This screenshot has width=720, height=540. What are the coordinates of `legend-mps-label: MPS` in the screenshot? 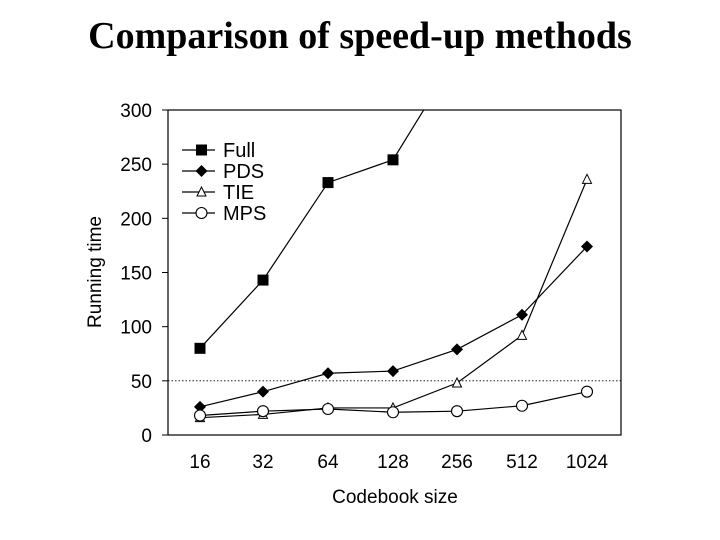 It's located at (244, 214).